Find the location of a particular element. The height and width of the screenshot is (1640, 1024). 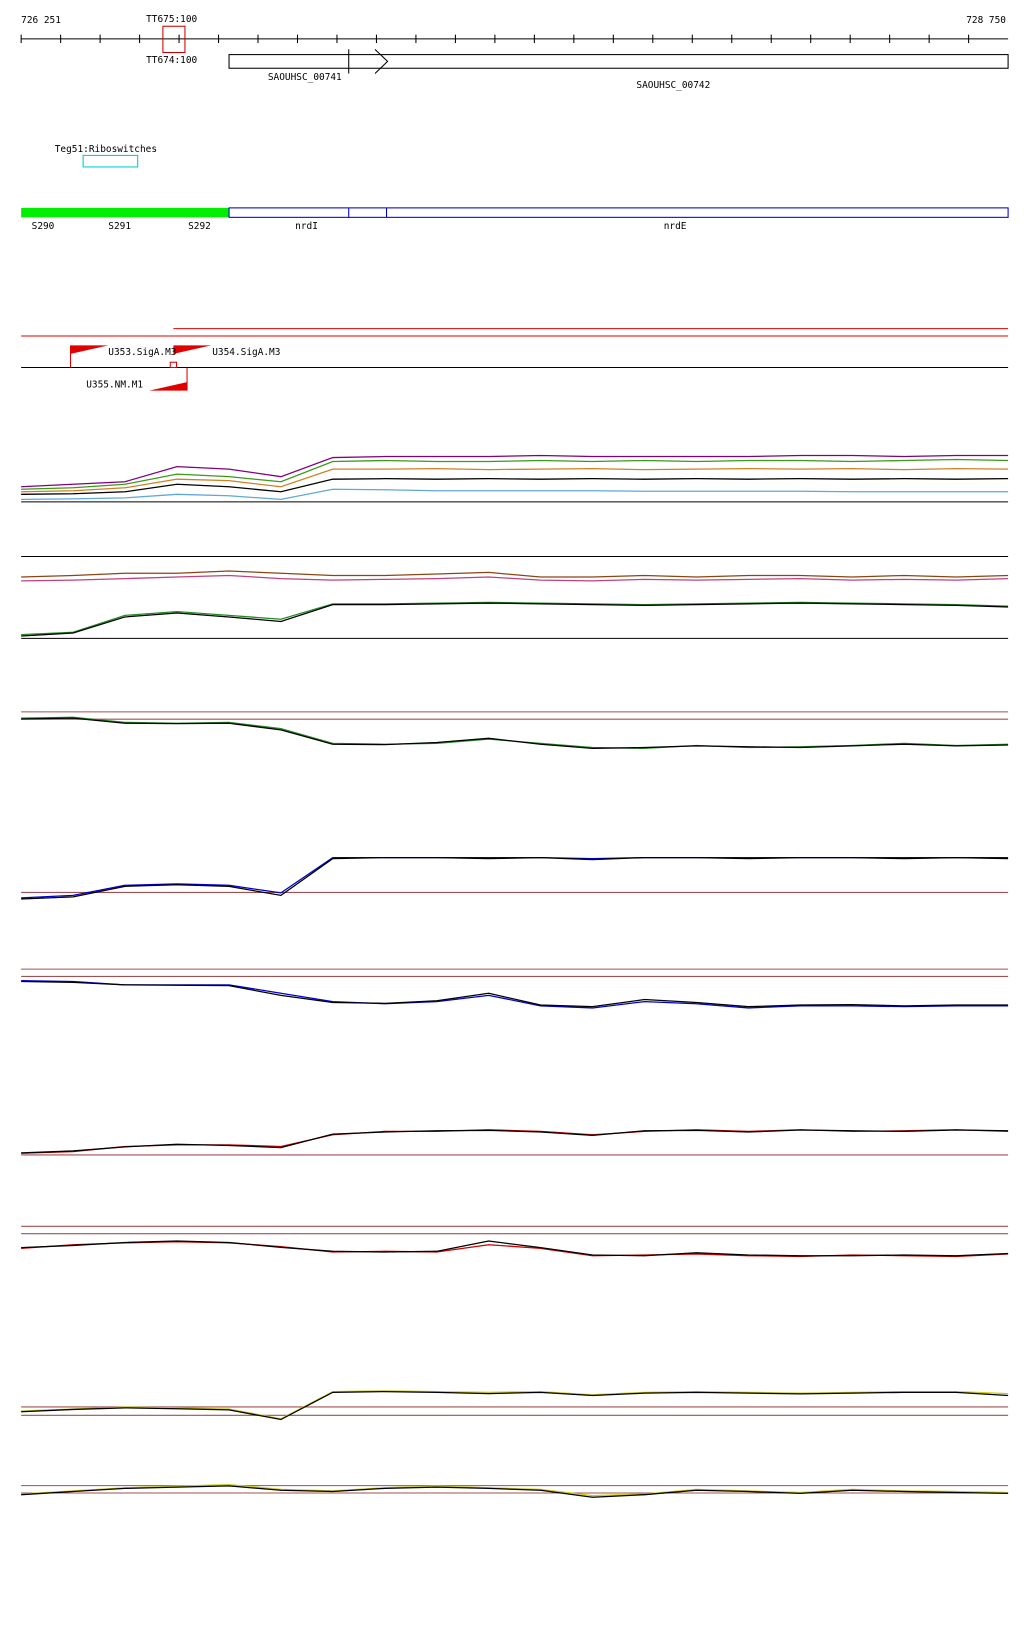

promoter-label: U354.SigA.M3 is located at coordinates (246, 352).